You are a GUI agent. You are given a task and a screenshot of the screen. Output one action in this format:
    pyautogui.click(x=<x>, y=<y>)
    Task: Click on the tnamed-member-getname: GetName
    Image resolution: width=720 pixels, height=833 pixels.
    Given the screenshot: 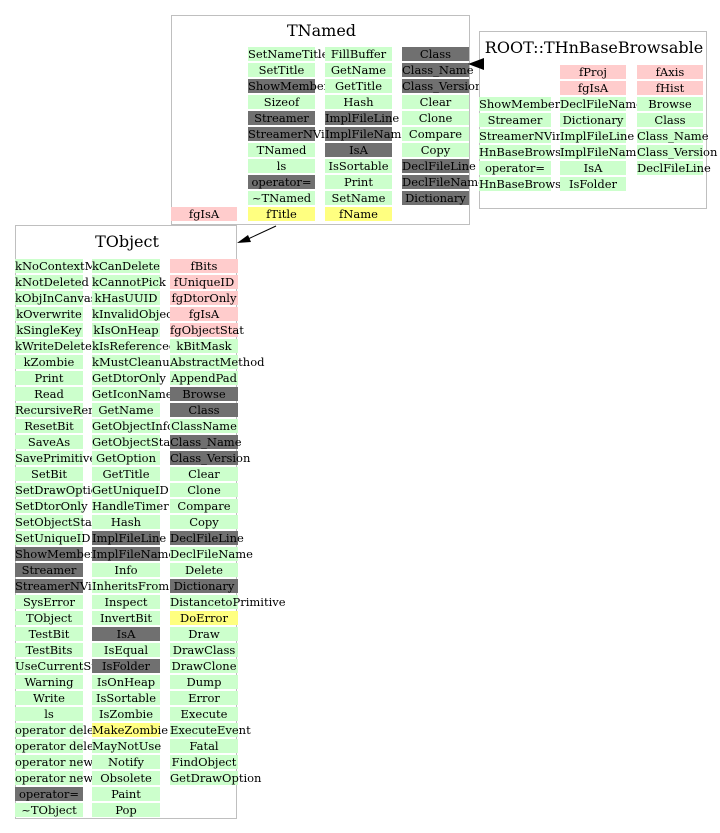 What is the action you would take?
    pyautogui.click(x=358, y=70)
    